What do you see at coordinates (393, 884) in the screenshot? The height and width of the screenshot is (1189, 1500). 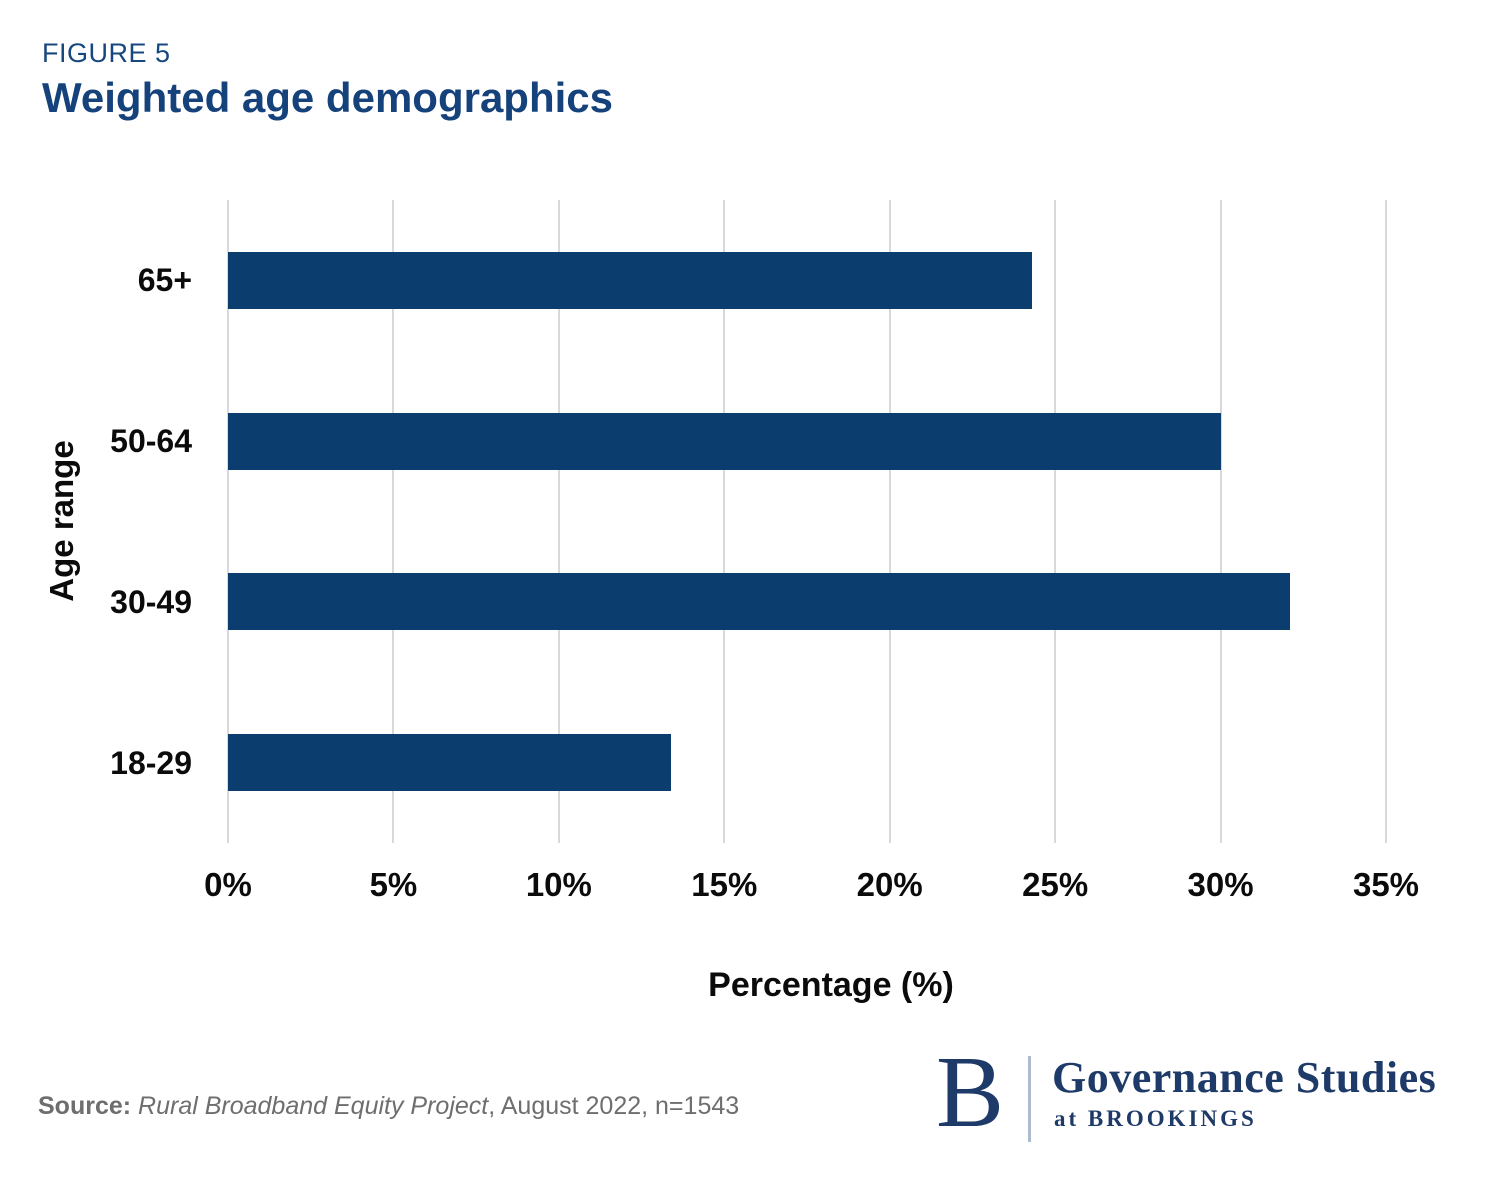 I see `x-tick-5: 5%` at bounding box center [393, 884].